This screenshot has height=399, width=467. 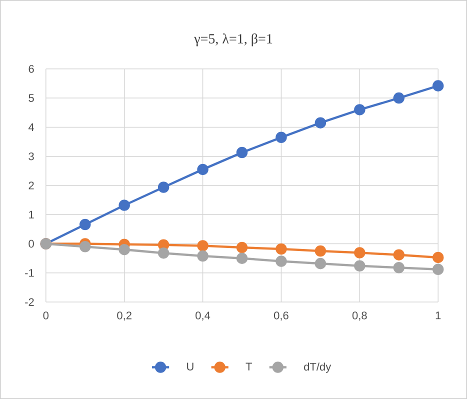 What do you see at coordinates (29, 302) in the screenshot?
I see `y-tick-label: -2` at bounding box center [29, 302].